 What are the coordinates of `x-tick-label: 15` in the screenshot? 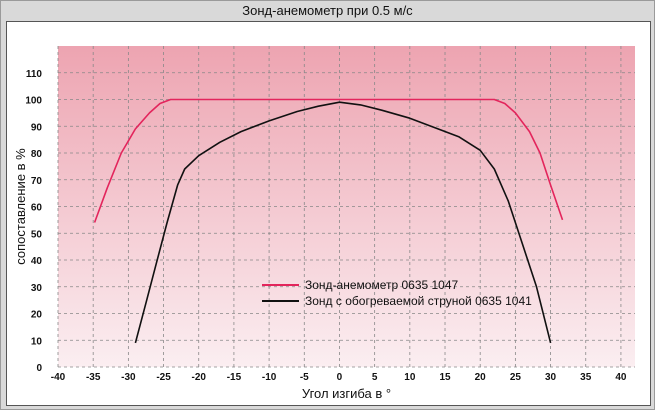 It's located at (445, 377).